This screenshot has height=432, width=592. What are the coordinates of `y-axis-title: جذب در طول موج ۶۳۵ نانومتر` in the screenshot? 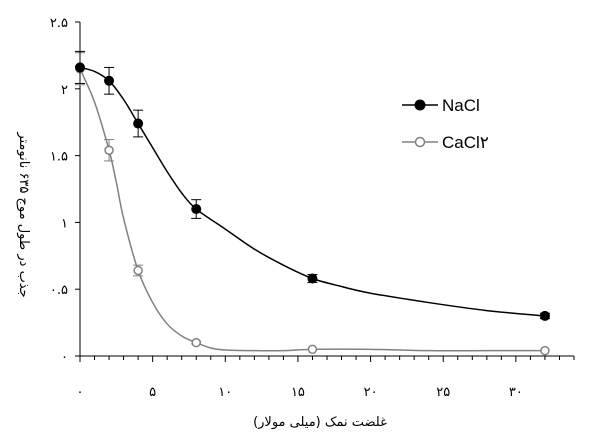 It's located at (23, 214).